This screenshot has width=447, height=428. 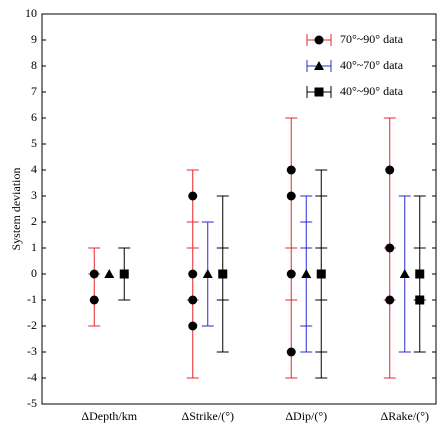 What do you see at coordinates (32, 351) in the screenshot?
I see `y-tick-label: -3` at bounding box center [32, 351].